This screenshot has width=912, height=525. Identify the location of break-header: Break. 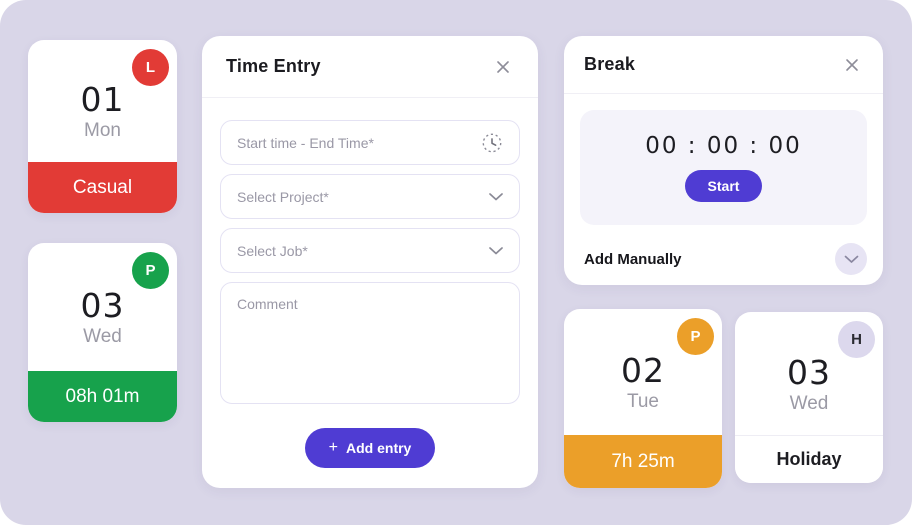
(723, 65).